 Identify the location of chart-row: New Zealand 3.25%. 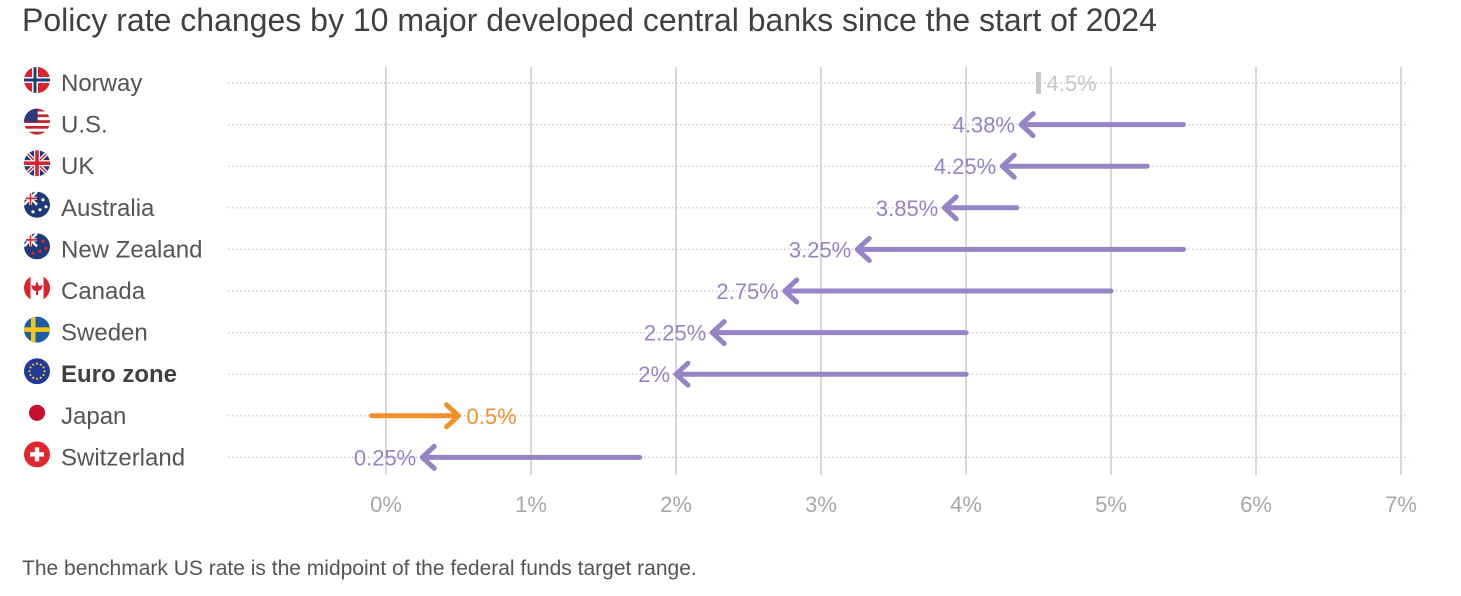
(735, 249).